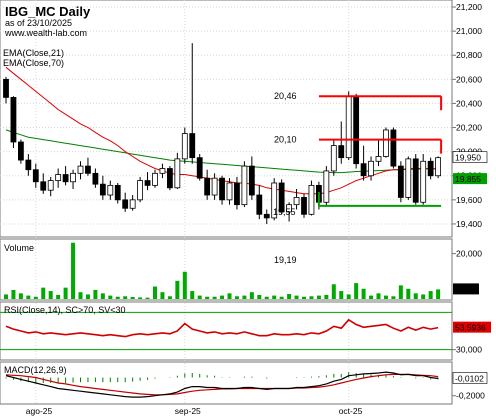 This screenshot has width=496, height=420. What do you see at coordinates (45, 33) in the screenshot?
I see `site-url: www.wealth-lab.com` at bounding box center [45, 33].